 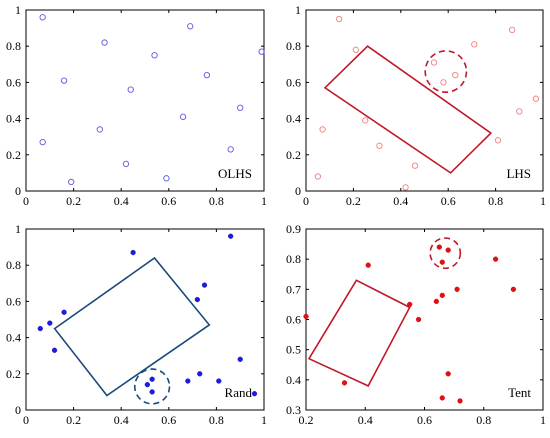 What do you see at coordinates (239, 392) in the screenshot?
I see `panel-label: Rand` at bounding box center [239, 392].